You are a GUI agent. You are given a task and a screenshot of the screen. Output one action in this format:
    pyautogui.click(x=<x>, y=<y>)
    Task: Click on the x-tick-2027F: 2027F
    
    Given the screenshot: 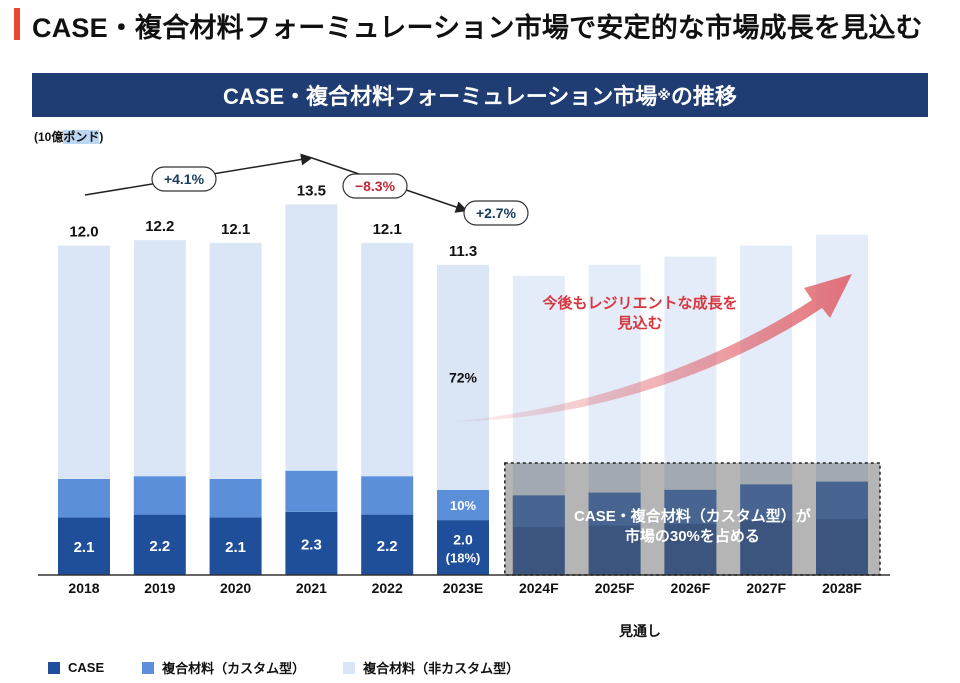 What is the action you would take?
    pyautogui.click(x=766, y=588)
    